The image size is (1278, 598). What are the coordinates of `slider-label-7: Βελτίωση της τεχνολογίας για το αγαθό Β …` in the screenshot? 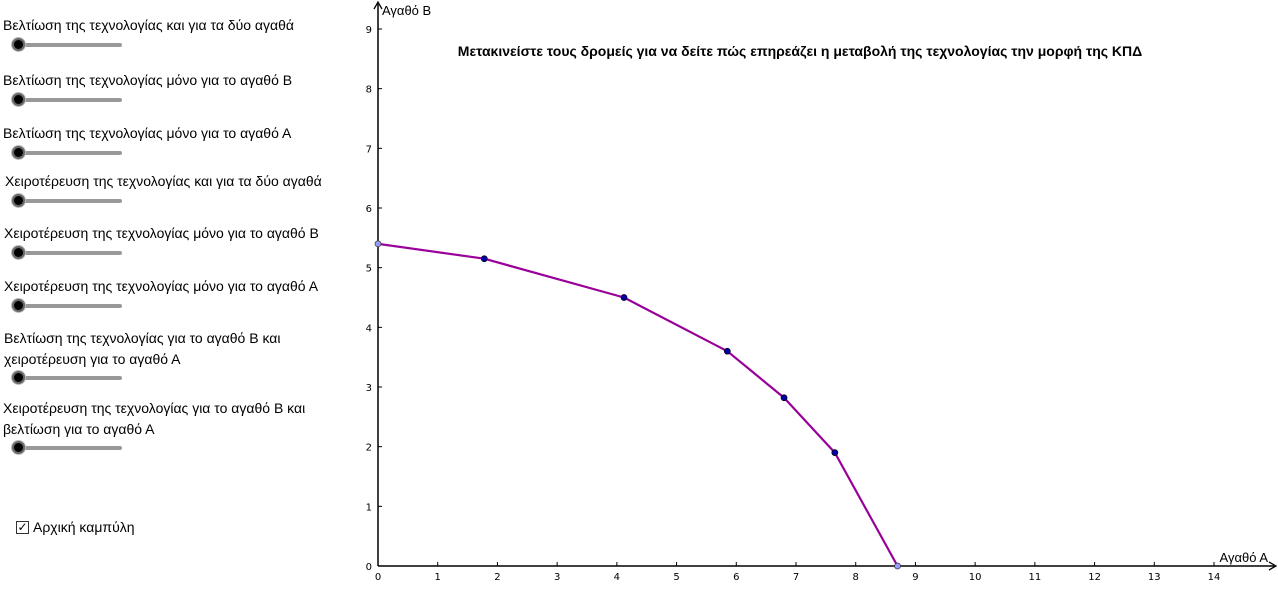 It's located at (142, 349).